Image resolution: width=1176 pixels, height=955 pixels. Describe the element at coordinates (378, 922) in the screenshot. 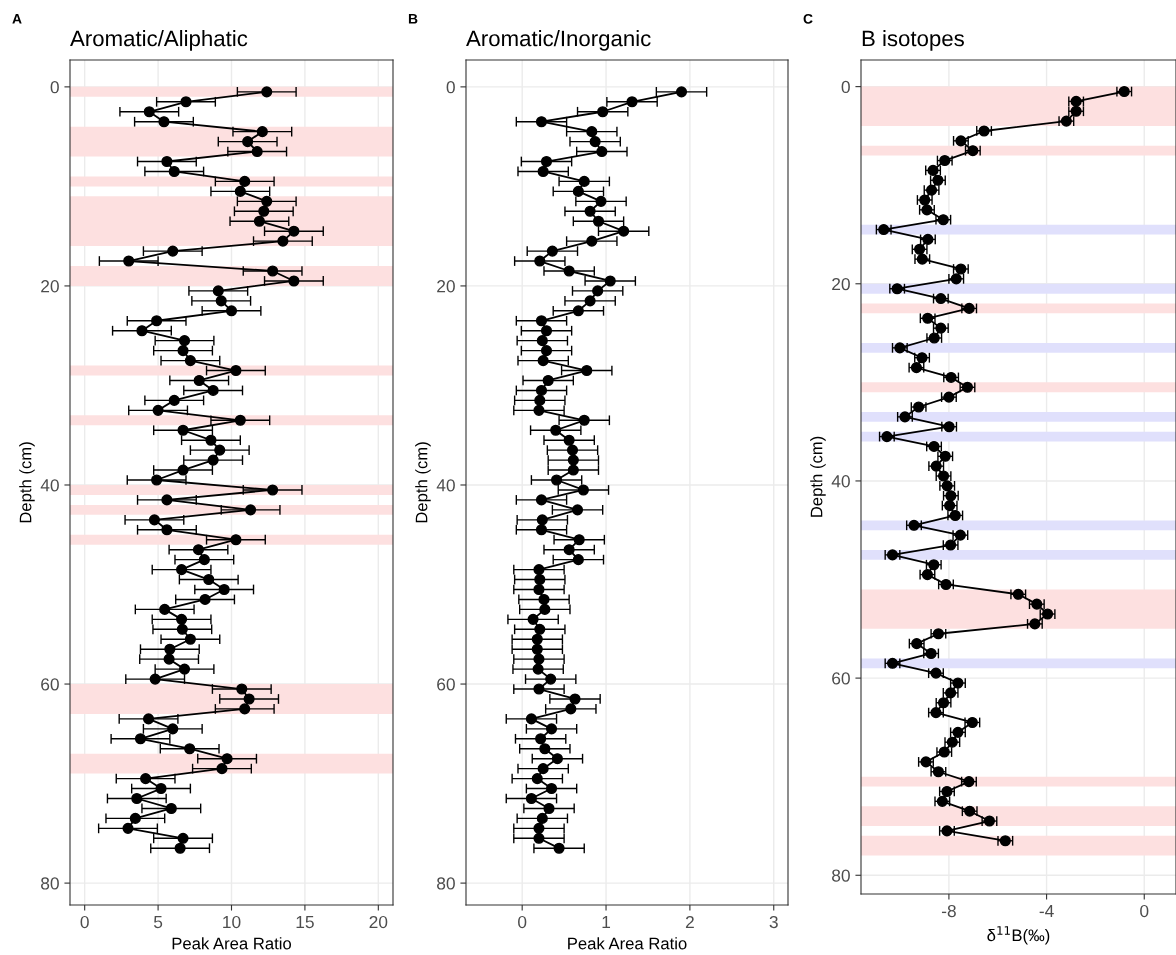

I see `x-tick-label: 20` at that location.